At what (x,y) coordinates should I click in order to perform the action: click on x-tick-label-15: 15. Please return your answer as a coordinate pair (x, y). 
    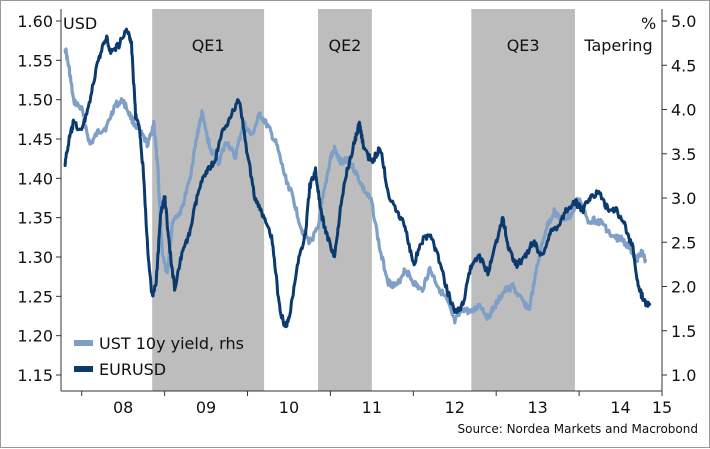
    Looking at the image, I should click on (662, 407).